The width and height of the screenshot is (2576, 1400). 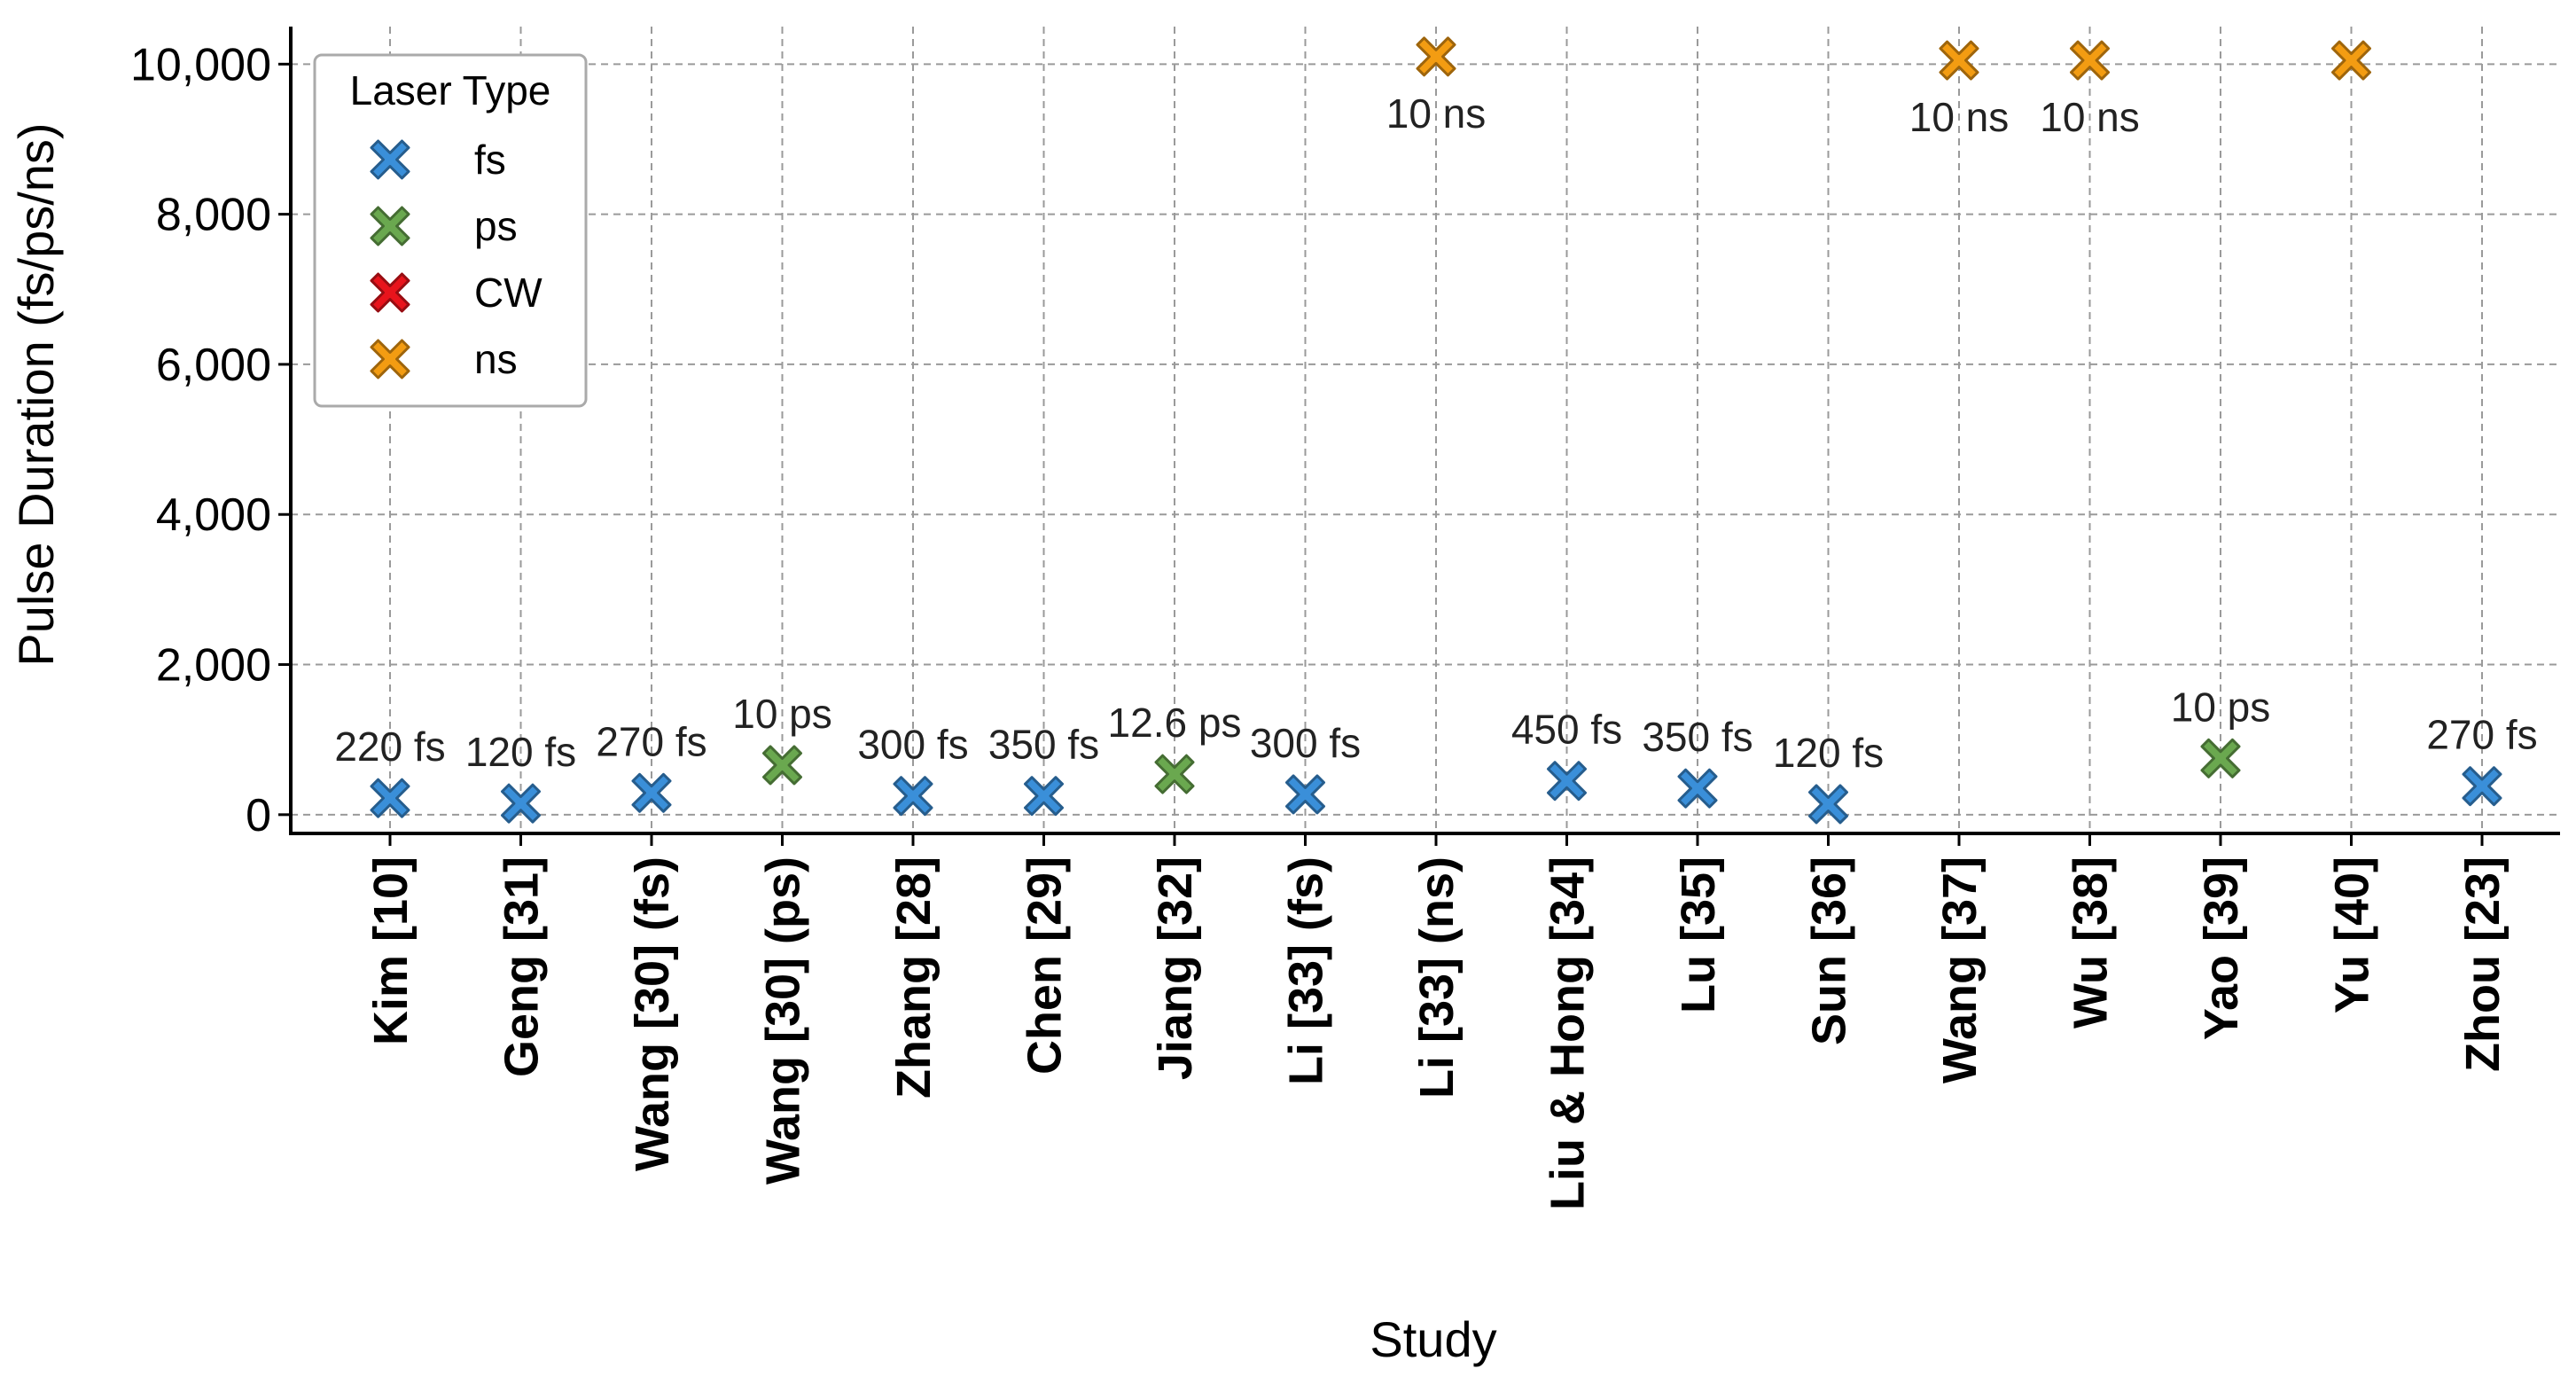 What do you see at coordinates (1960, 969) in the screenshot?
I see `x-tick-label: Wang [37]` at bounding box center [1960, 969].